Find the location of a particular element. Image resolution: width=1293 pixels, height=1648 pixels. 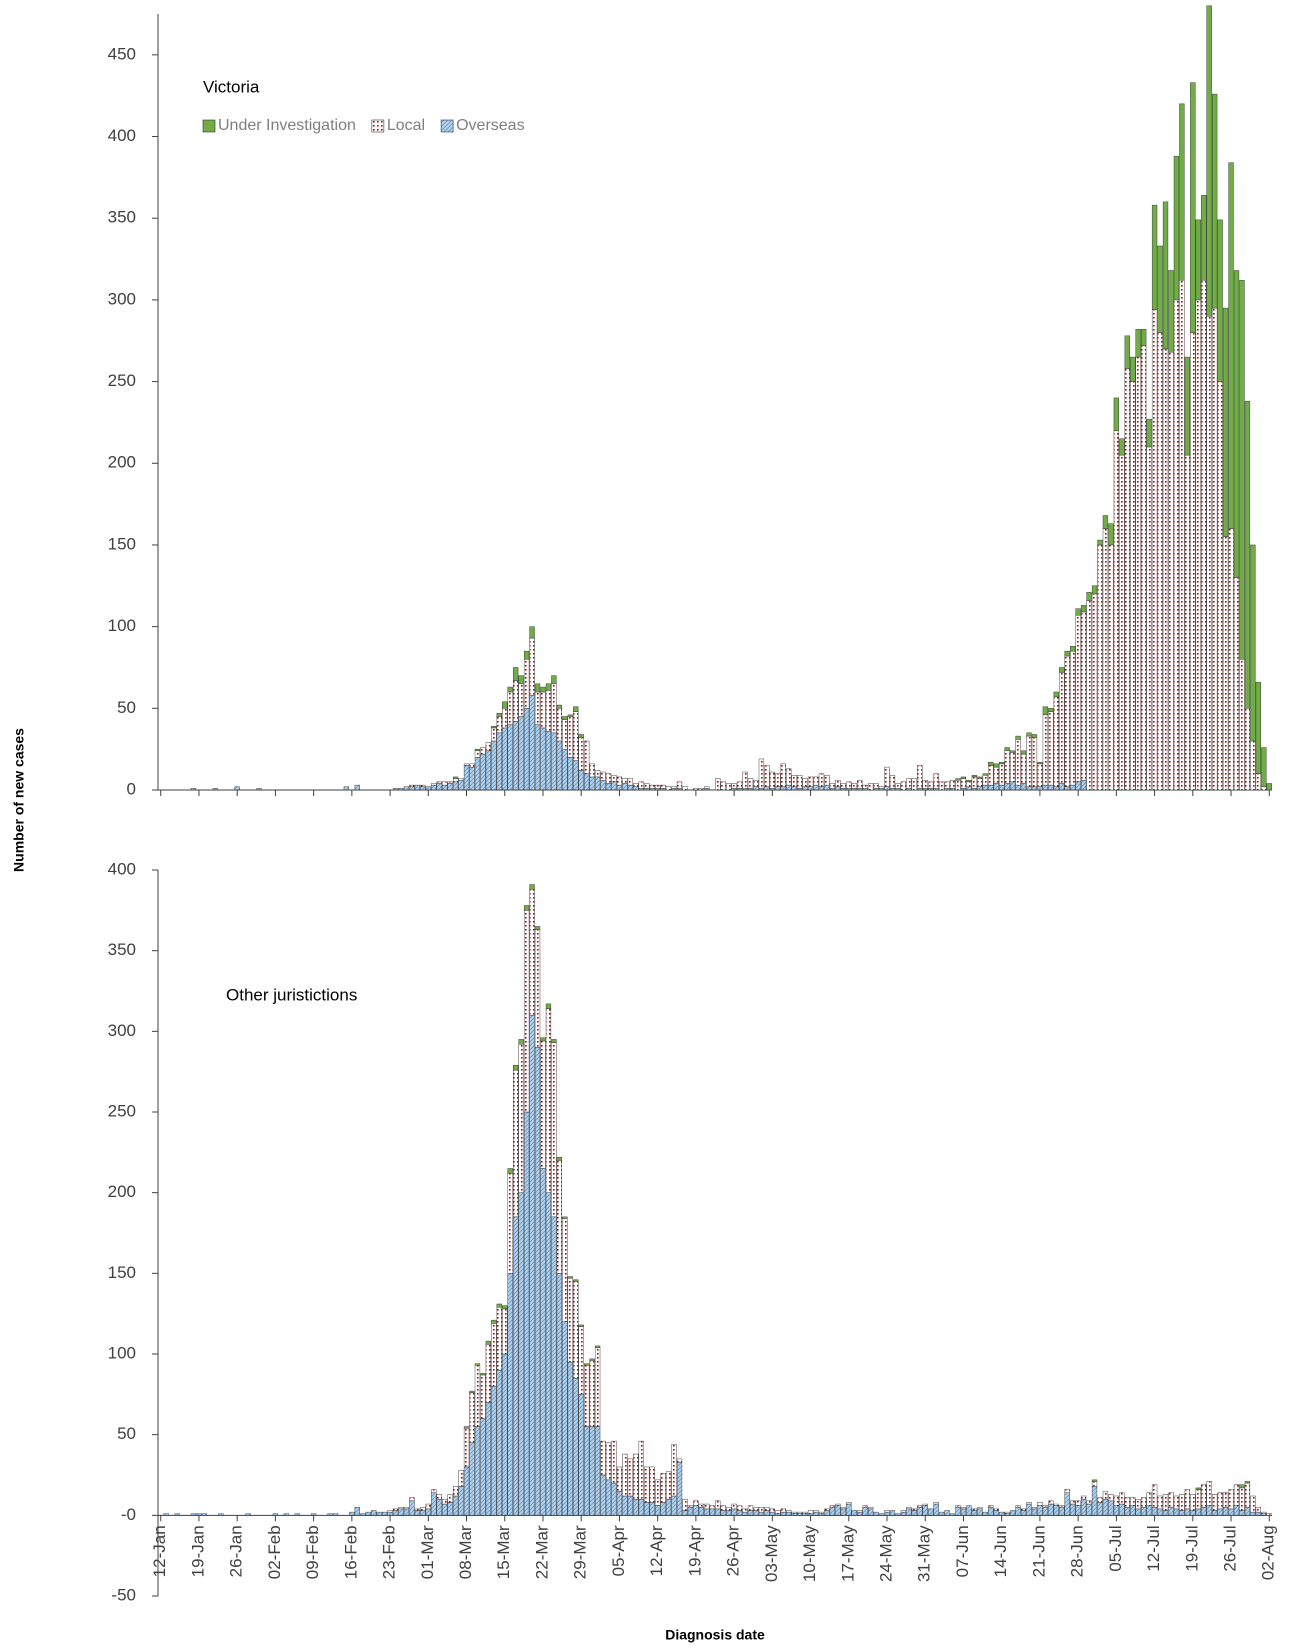

x-tick-label: 12-Apr is located at coordinates (656, 1550).